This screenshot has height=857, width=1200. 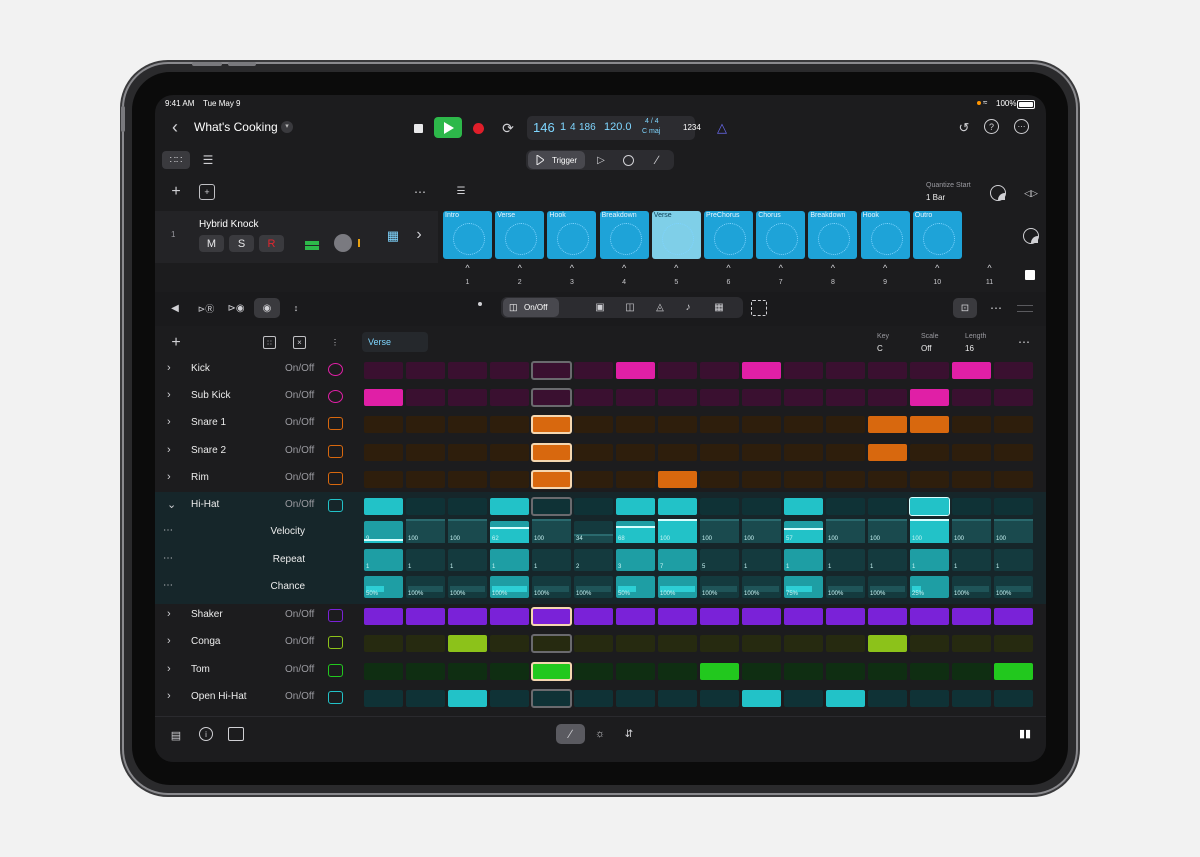 What do you see at coordinates (635, 587) in the screenshot?
I see `chance-cell: 50%` at bounding box center [635, 587].